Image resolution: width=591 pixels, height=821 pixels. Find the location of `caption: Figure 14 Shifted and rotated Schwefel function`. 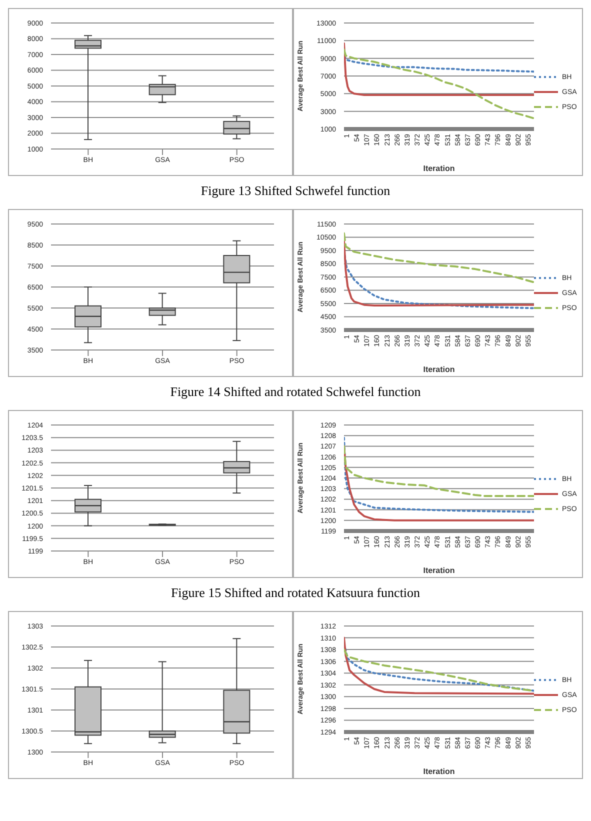

caption: Figure 14 Shifted and rotated Schwefel function is located at coordinates (295, 392).